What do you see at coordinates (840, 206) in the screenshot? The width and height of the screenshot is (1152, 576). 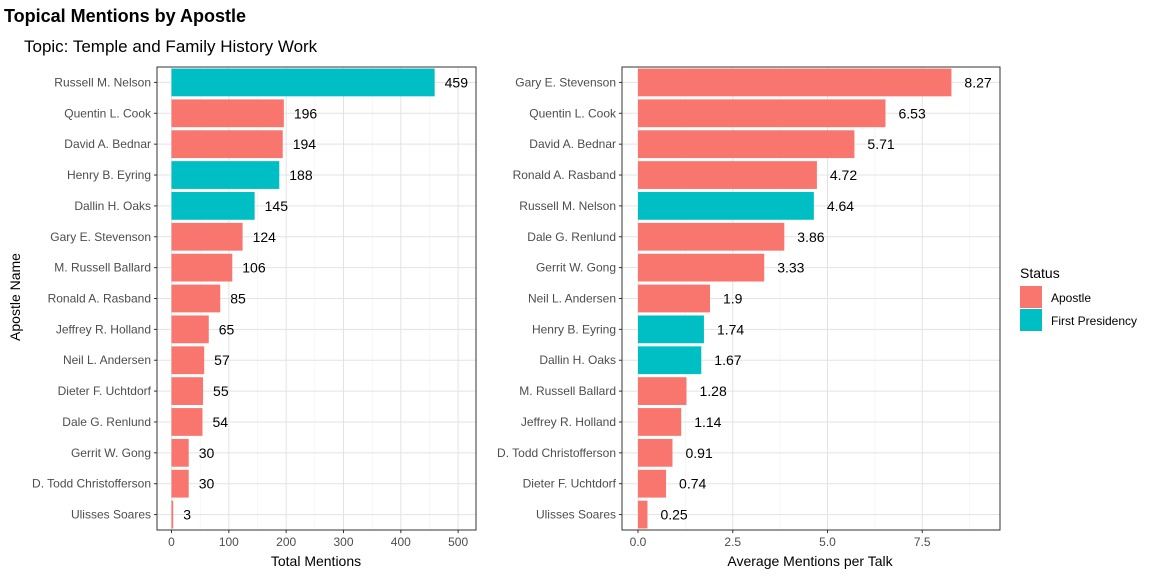 I see `data-label: 4.64` at bounding box center [840, 206].